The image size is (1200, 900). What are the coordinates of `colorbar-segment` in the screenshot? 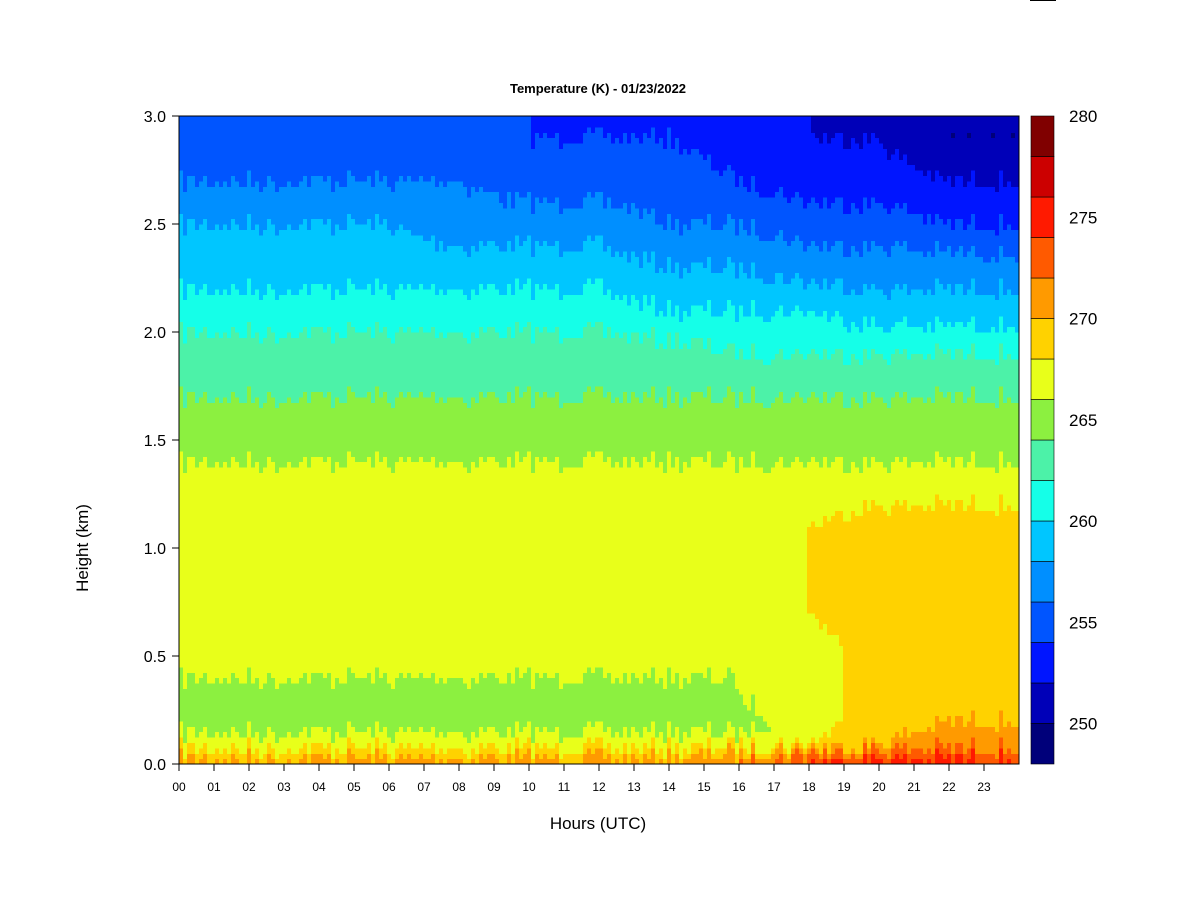 It's located at (1042, 298).